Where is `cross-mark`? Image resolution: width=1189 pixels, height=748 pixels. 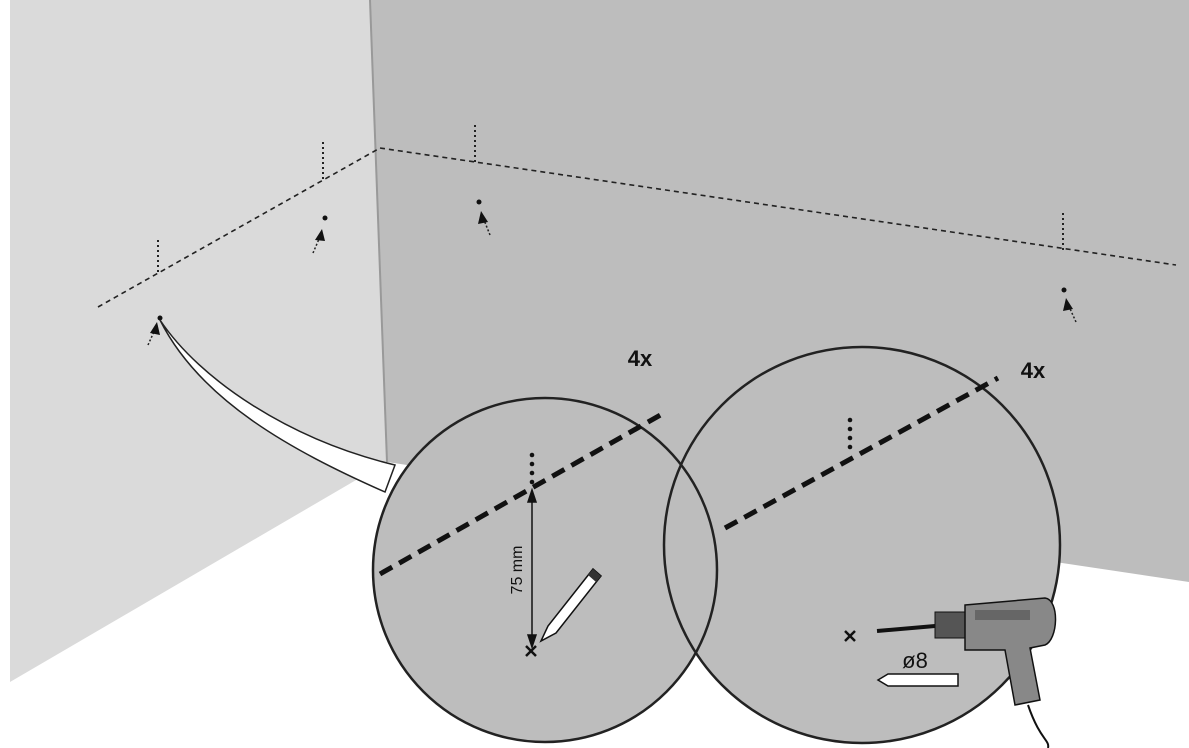
cross-mark is located at coordinates (690, 643).